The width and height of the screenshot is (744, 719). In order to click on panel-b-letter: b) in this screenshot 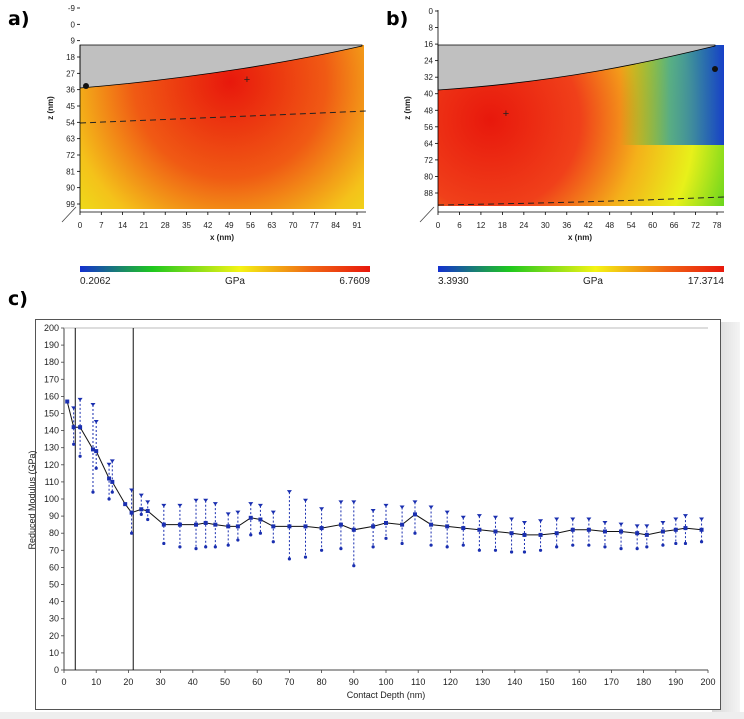, I will do `click(397, 19)`.